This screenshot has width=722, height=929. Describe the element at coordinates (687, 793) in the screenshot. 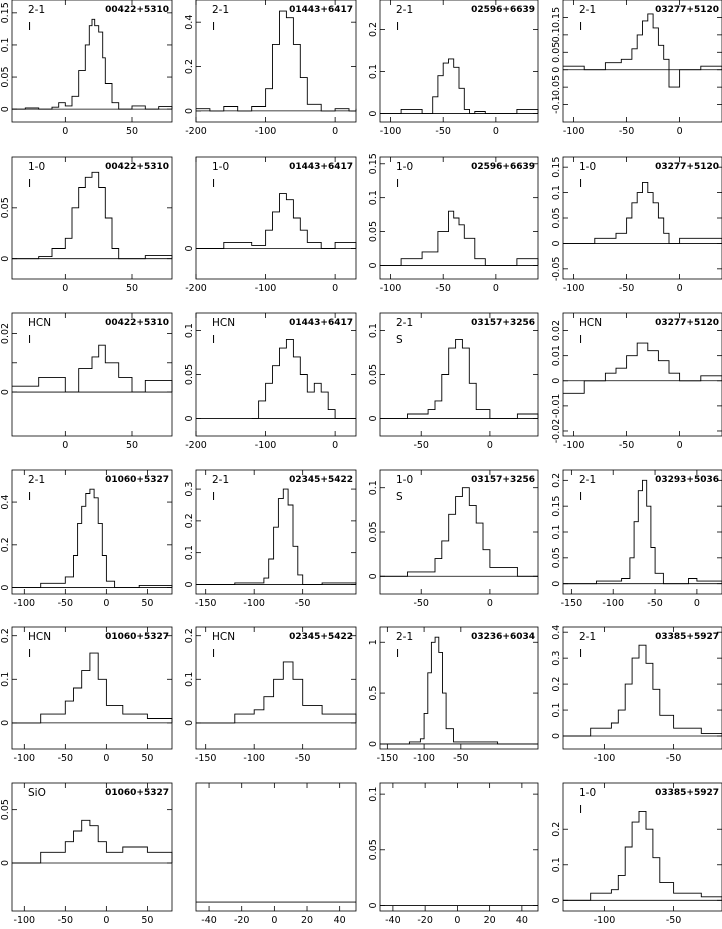

I see `source-label: 03385+5927` at that location.